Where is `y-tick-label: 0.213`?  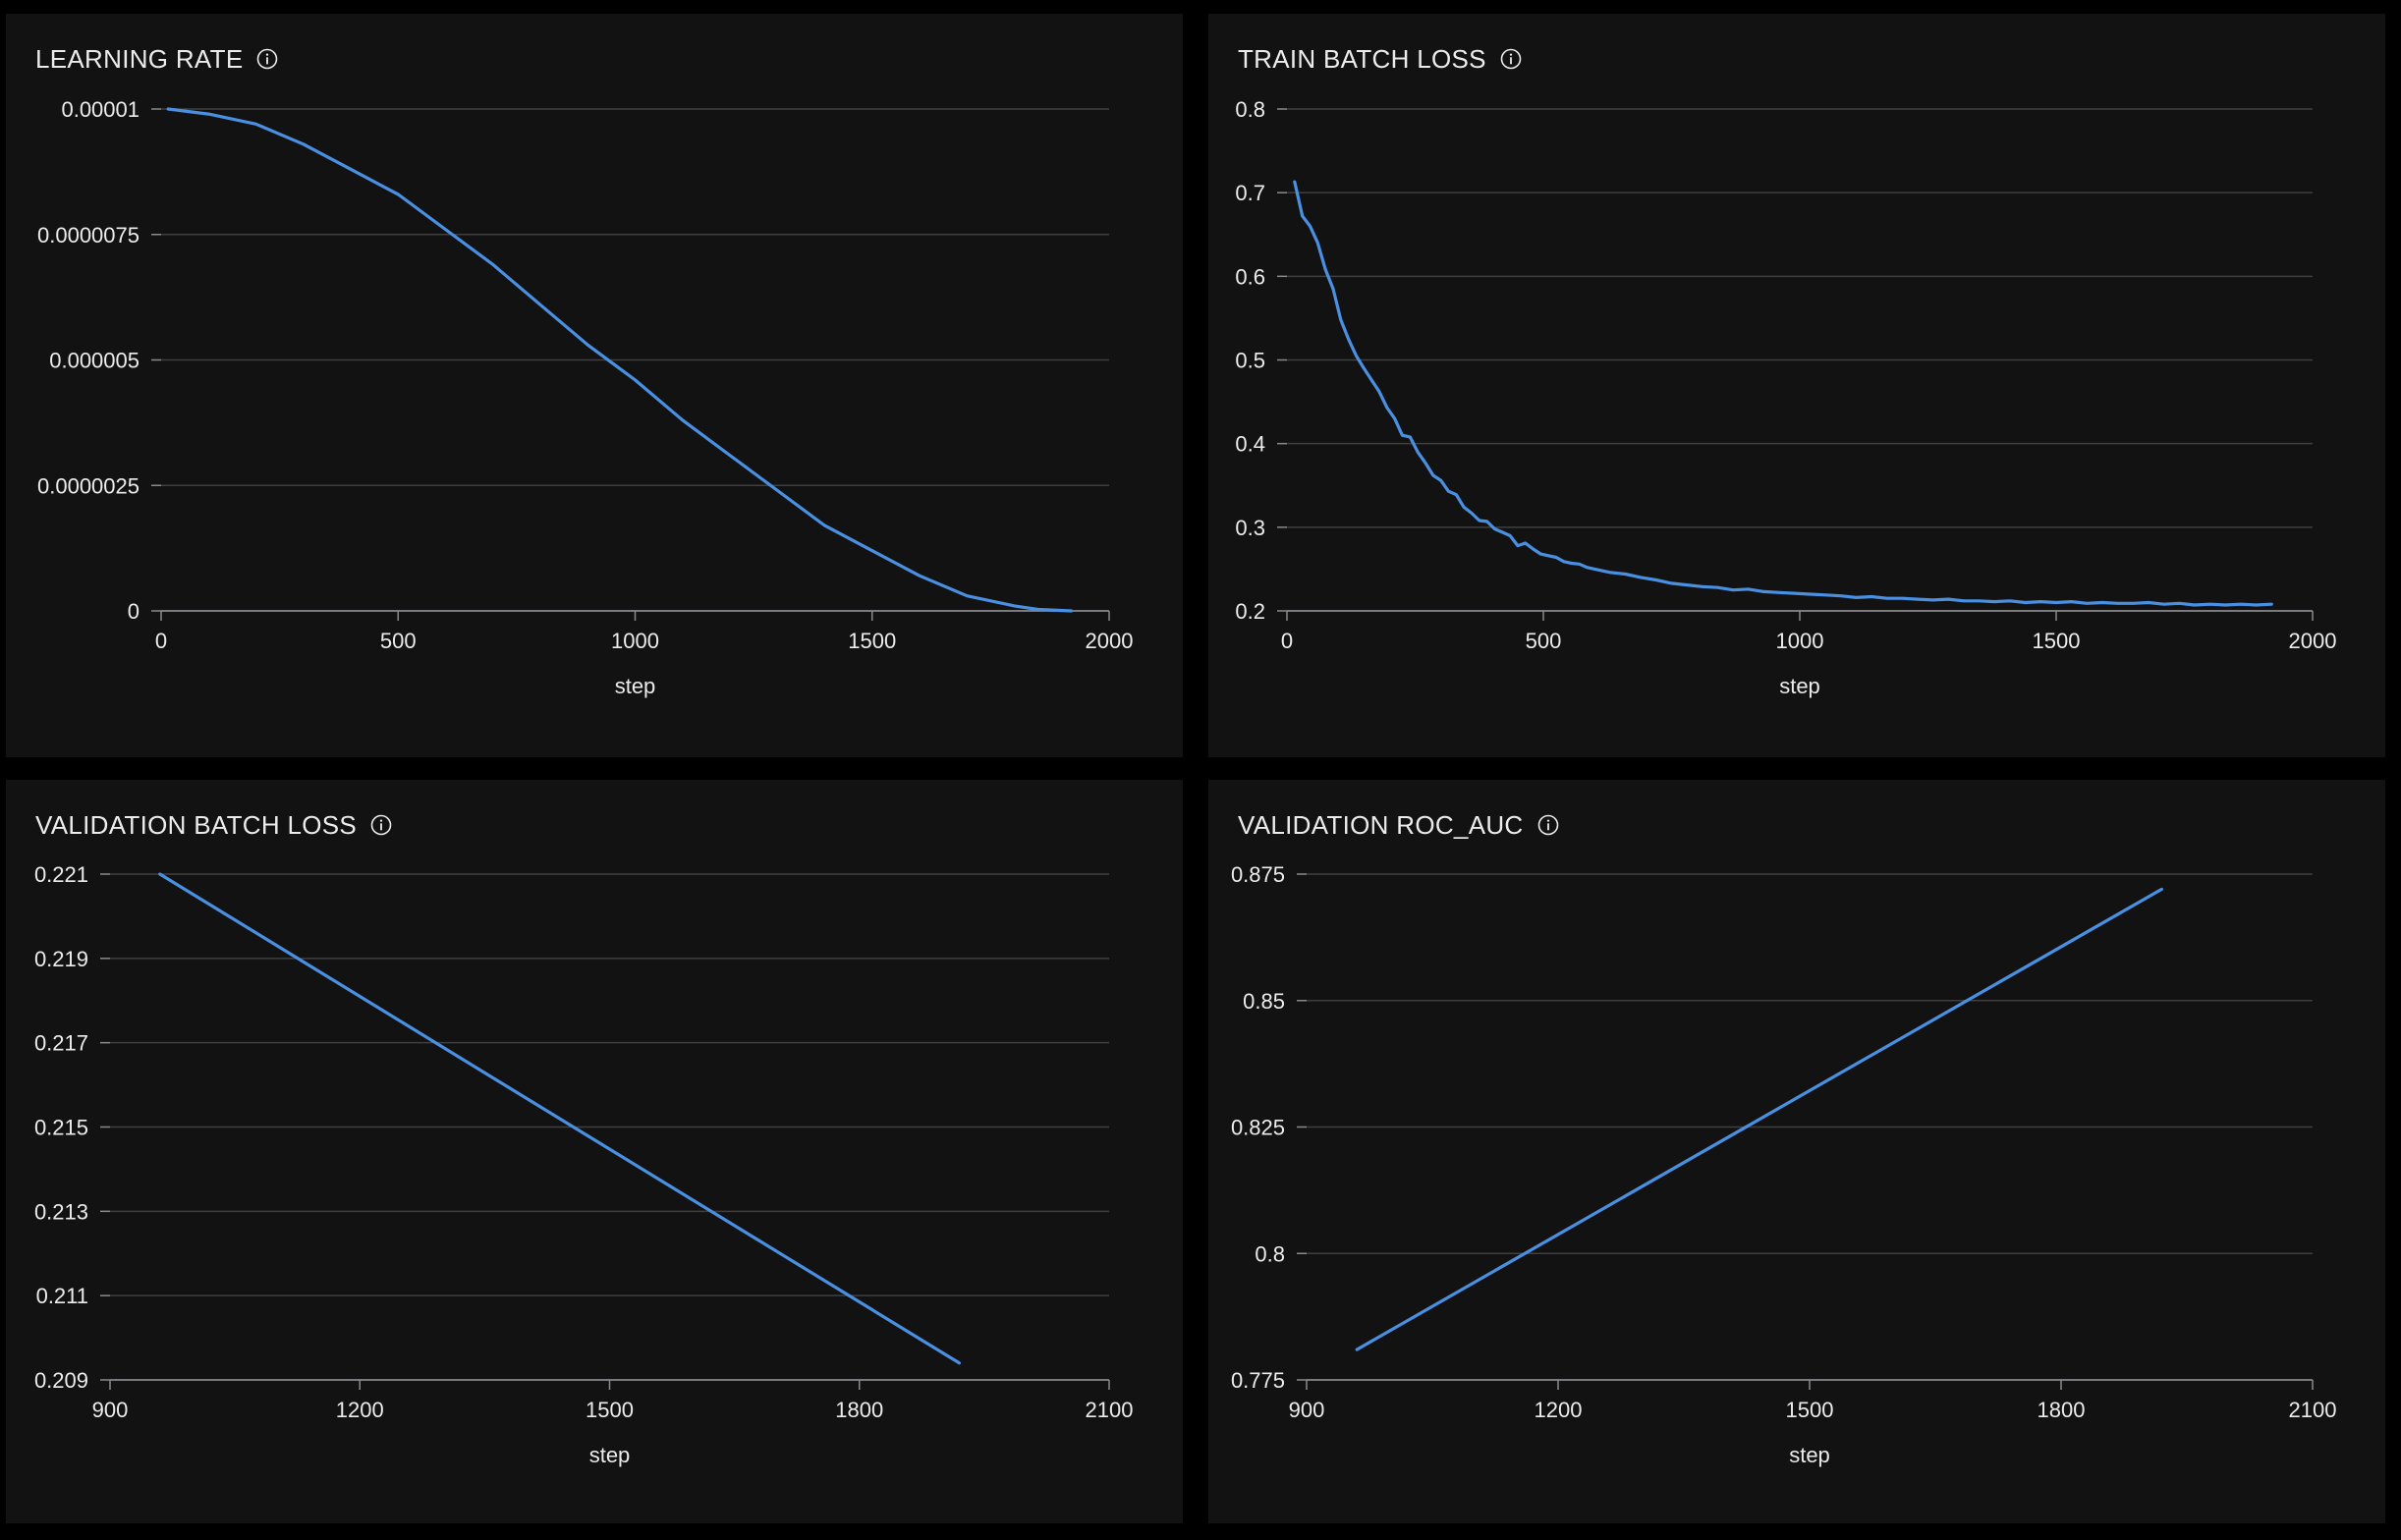 y-tick-label: 0.213 is located at coordinates (61, 1211).